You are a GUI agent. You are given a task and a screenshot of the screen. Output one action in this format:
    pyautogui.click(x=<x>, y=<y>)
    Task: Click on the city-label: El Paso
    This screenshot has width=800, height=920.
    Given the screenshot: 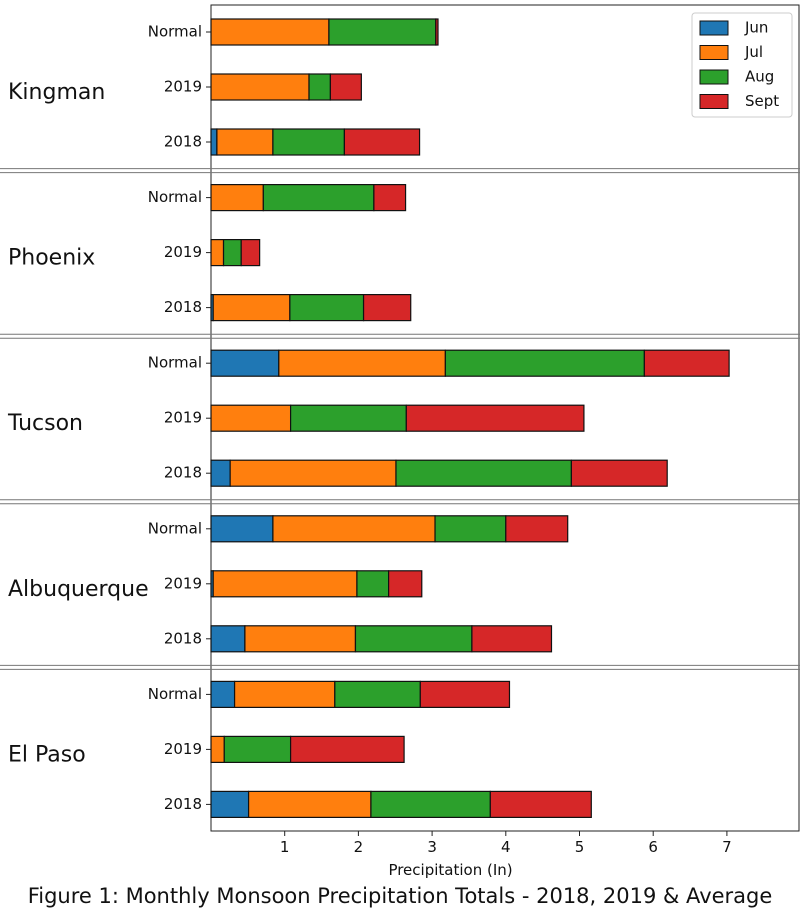 What is the action you would take?
    pyautogui.click(x=47, y=754)
    